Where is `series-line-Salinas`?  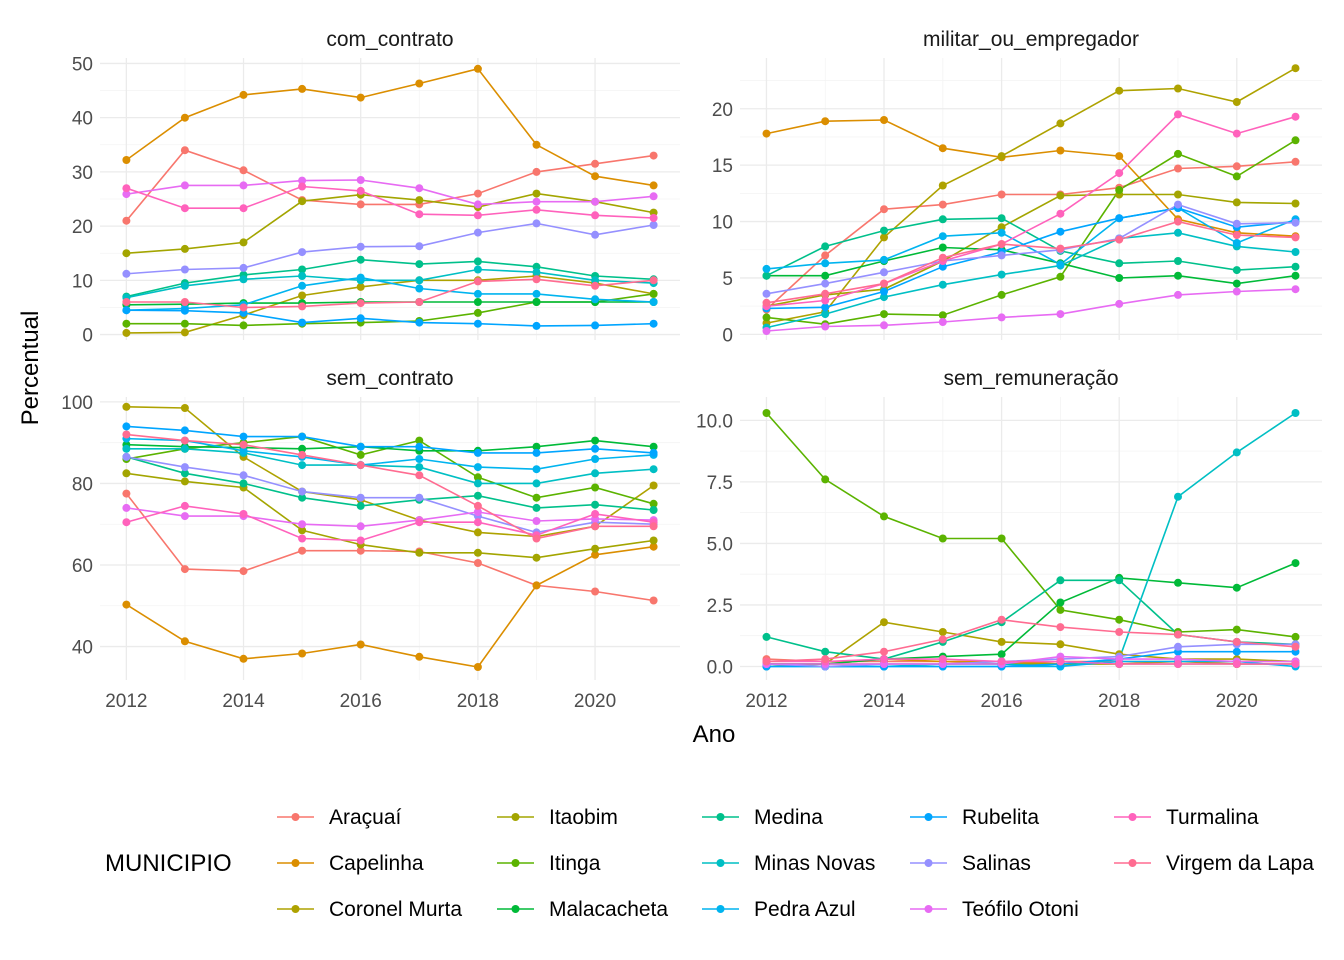
series-line-Salinas is located at coordinates (1031, 249).